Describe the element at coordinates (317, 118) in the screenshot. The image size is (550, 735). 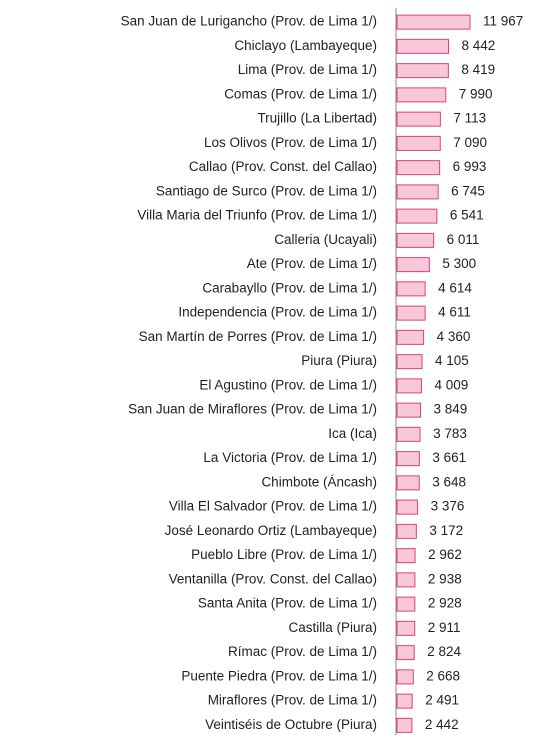
I see `category-label: Trujillo (La Libertad)` at that location.